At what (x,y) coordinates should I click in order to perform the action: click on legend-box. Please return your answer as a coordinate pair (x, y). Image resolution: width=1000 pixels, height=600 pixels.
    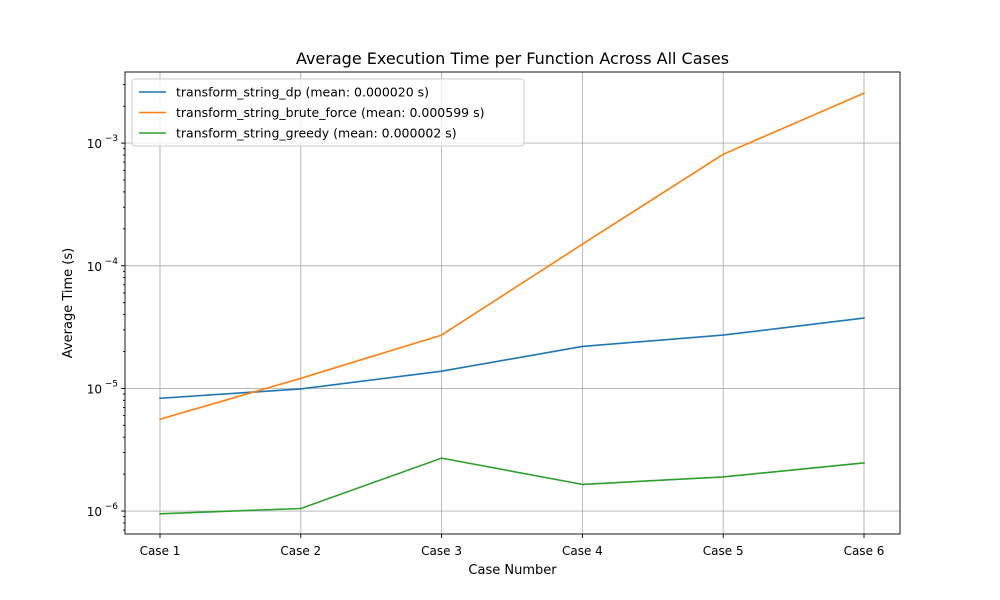
    Looking at the image, I should click on (328, 112).